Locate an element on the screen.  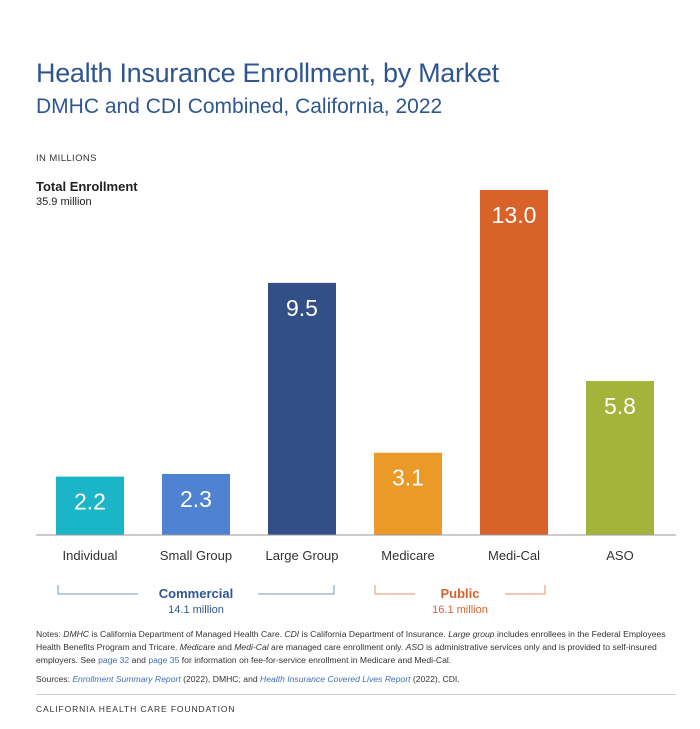
notes-prefix: Notes: is located at coordinates (50, 634).